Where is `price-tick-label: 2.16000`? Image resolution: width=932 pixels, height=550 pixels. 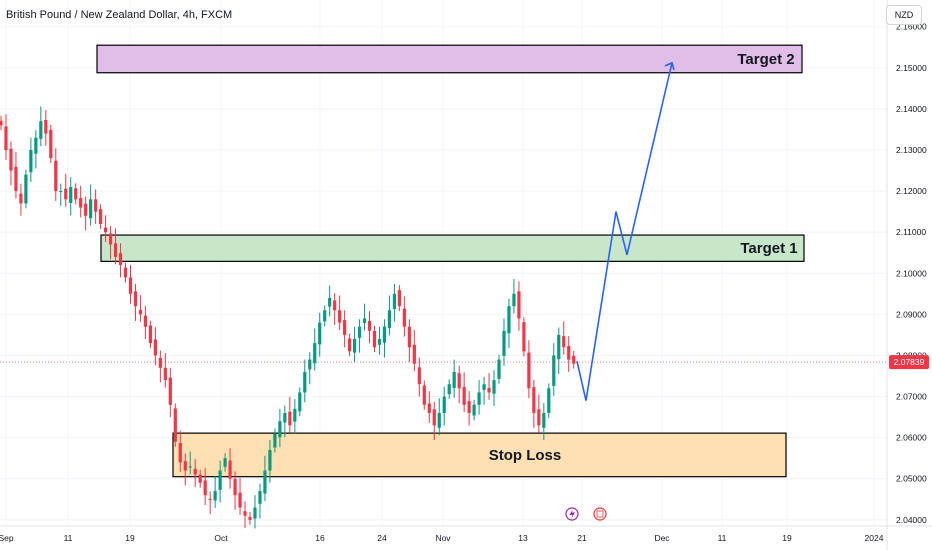
price-tick-label: 2.16000 is located at coordinates (911, 27).